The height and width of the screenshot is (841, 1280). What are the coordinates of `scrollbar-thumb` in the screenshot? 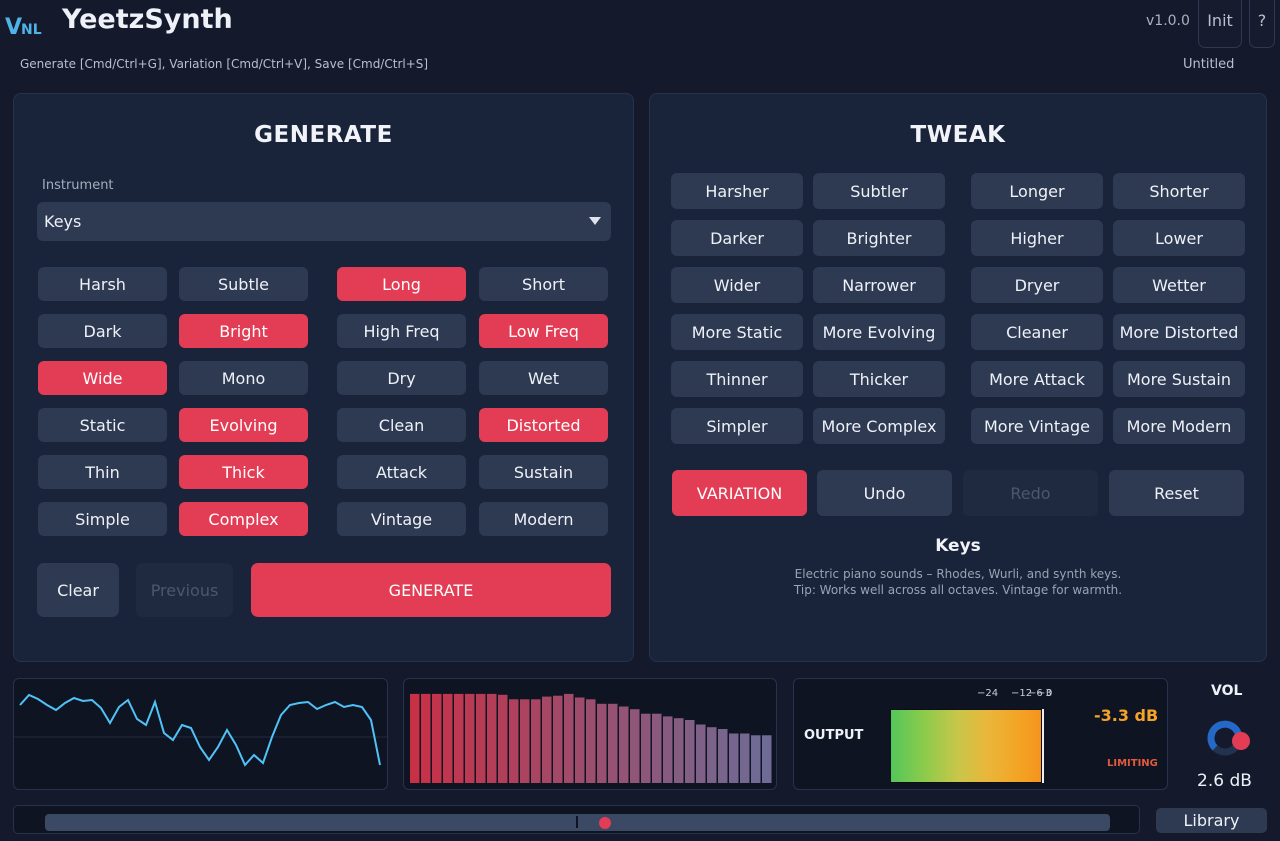 It's located at (577, 822).